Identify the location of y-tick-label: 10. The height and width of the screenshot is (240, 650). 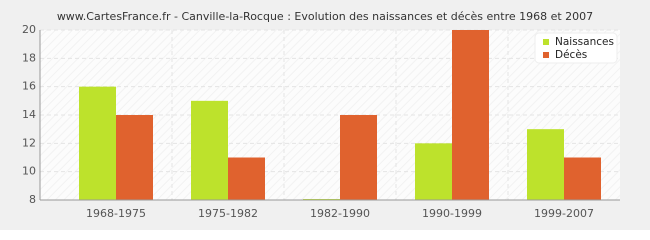
(29, 171).